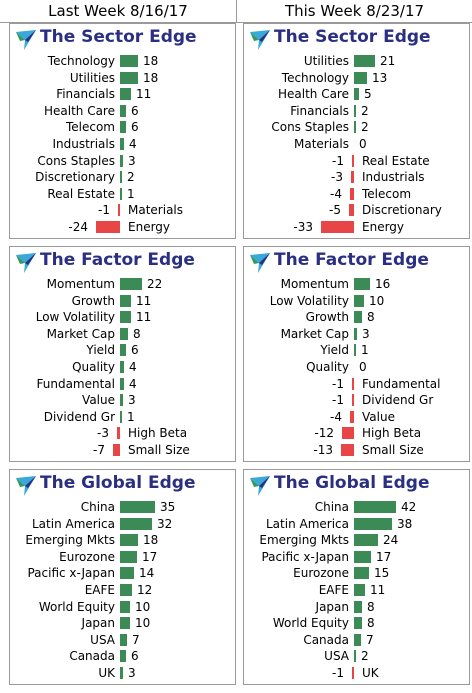 Image resolution: width=472 pixels, height=693 pixels. I want to click on value-label: -5, so click(335, 210).